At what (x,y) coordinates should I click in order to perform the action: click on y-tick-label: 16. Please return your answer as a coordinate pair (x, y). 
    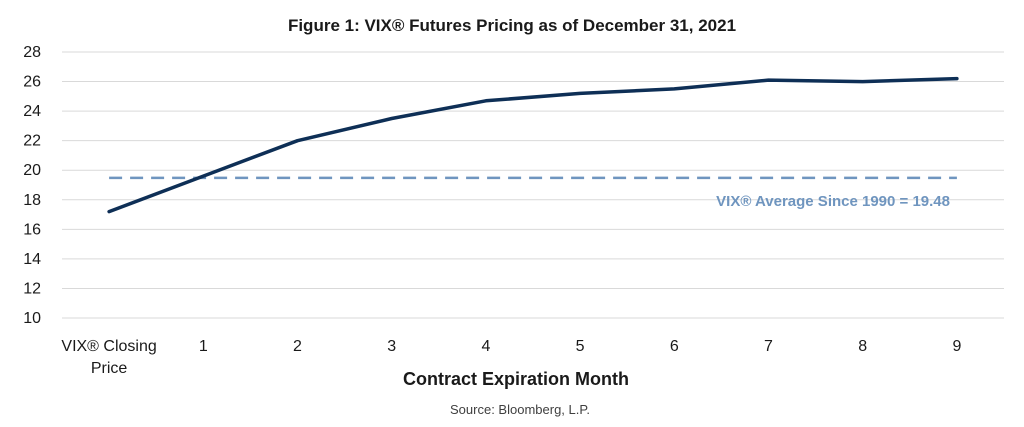
    Looking at the image, I should click on (32, 229).